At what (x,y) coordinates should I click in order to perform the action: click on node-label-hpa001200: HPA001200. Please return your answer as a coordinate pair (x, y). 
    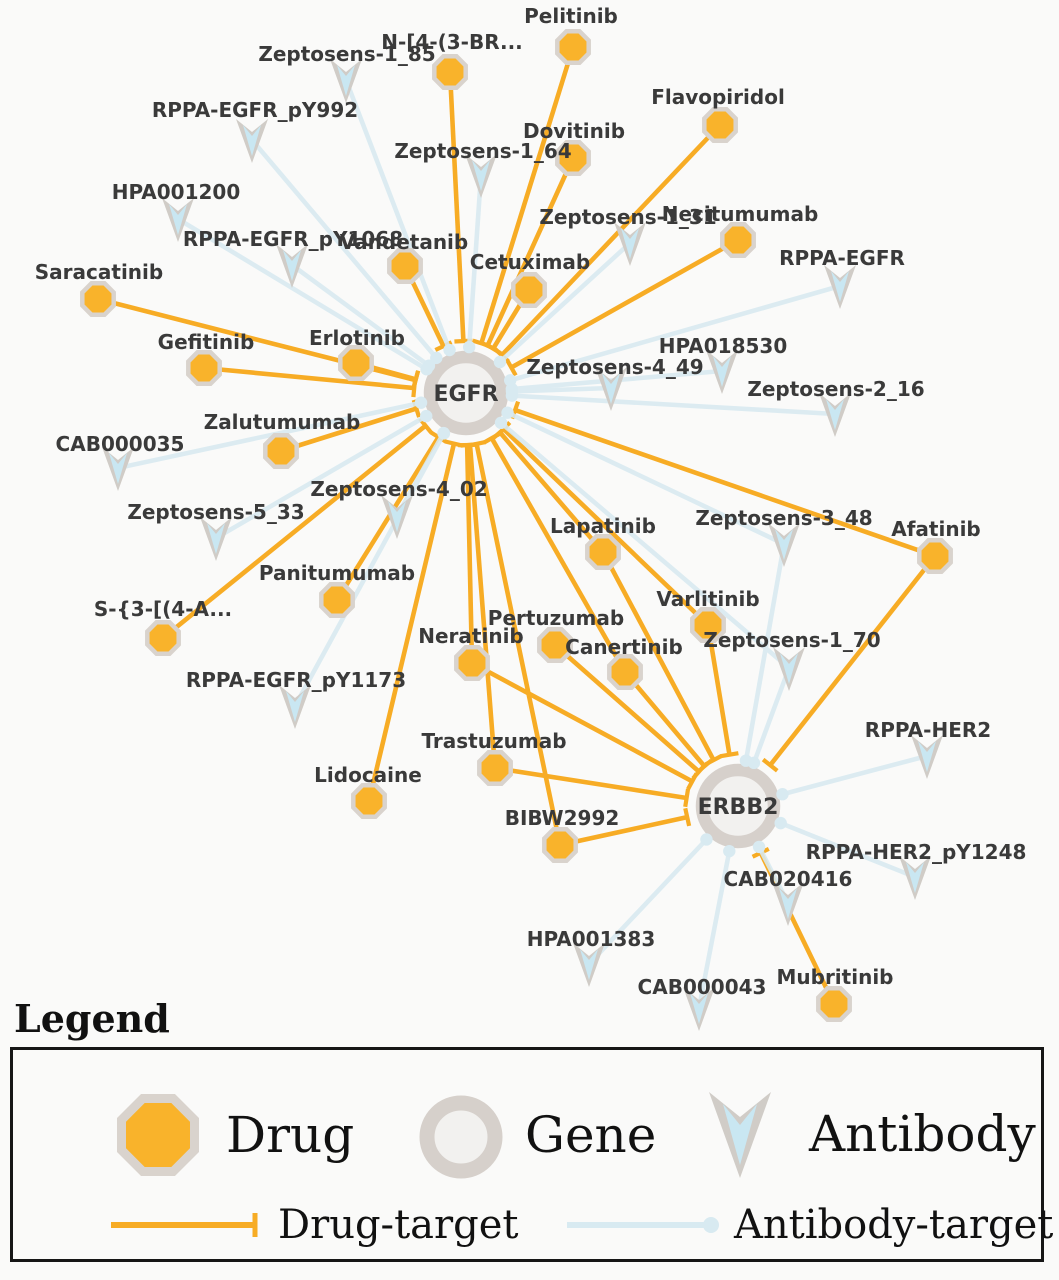
    Looking at the image, I should click on (176, 192).